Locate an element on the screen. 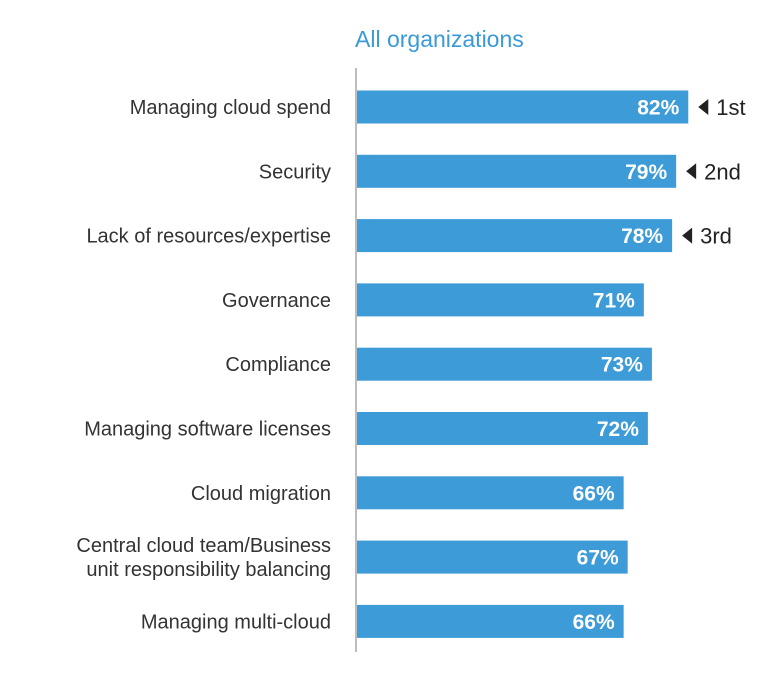  chart-title: All organizations is located at coordinates (439, 39).